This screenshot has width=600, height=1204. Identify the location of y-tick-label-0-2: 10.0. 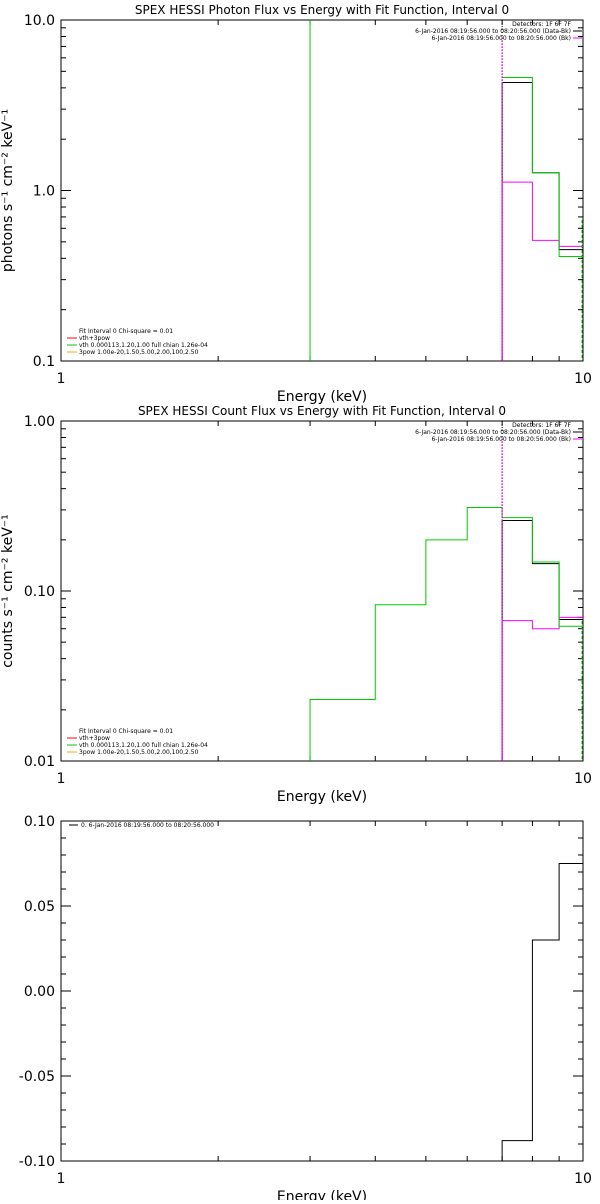
(39, 21).